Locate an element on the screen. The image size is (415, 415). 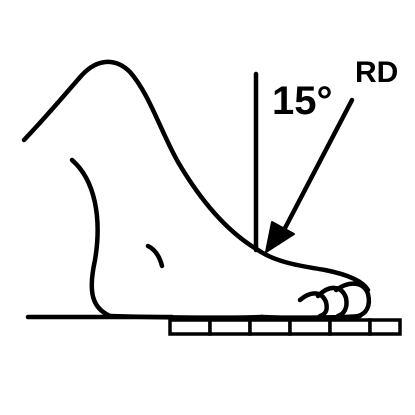
central-beam-arrow-icon is located at coordinates (310, 175).